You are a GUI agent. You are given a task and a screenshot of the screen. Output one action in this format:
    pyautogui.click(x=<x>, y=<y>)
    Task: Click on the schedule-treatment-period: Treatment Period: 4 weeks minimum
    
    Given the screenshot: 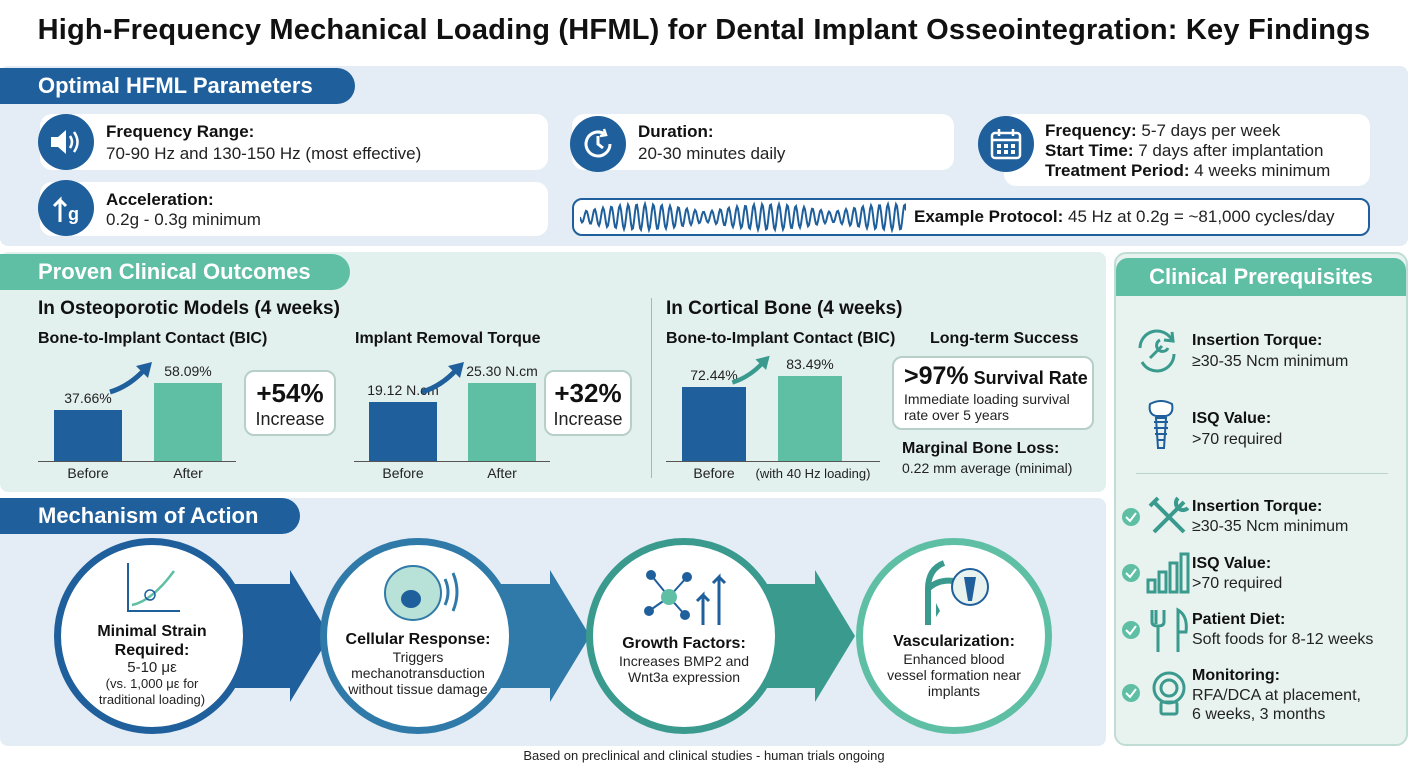 What is the action you would take?
    pyautogui.click(x=1188, y=170)
    